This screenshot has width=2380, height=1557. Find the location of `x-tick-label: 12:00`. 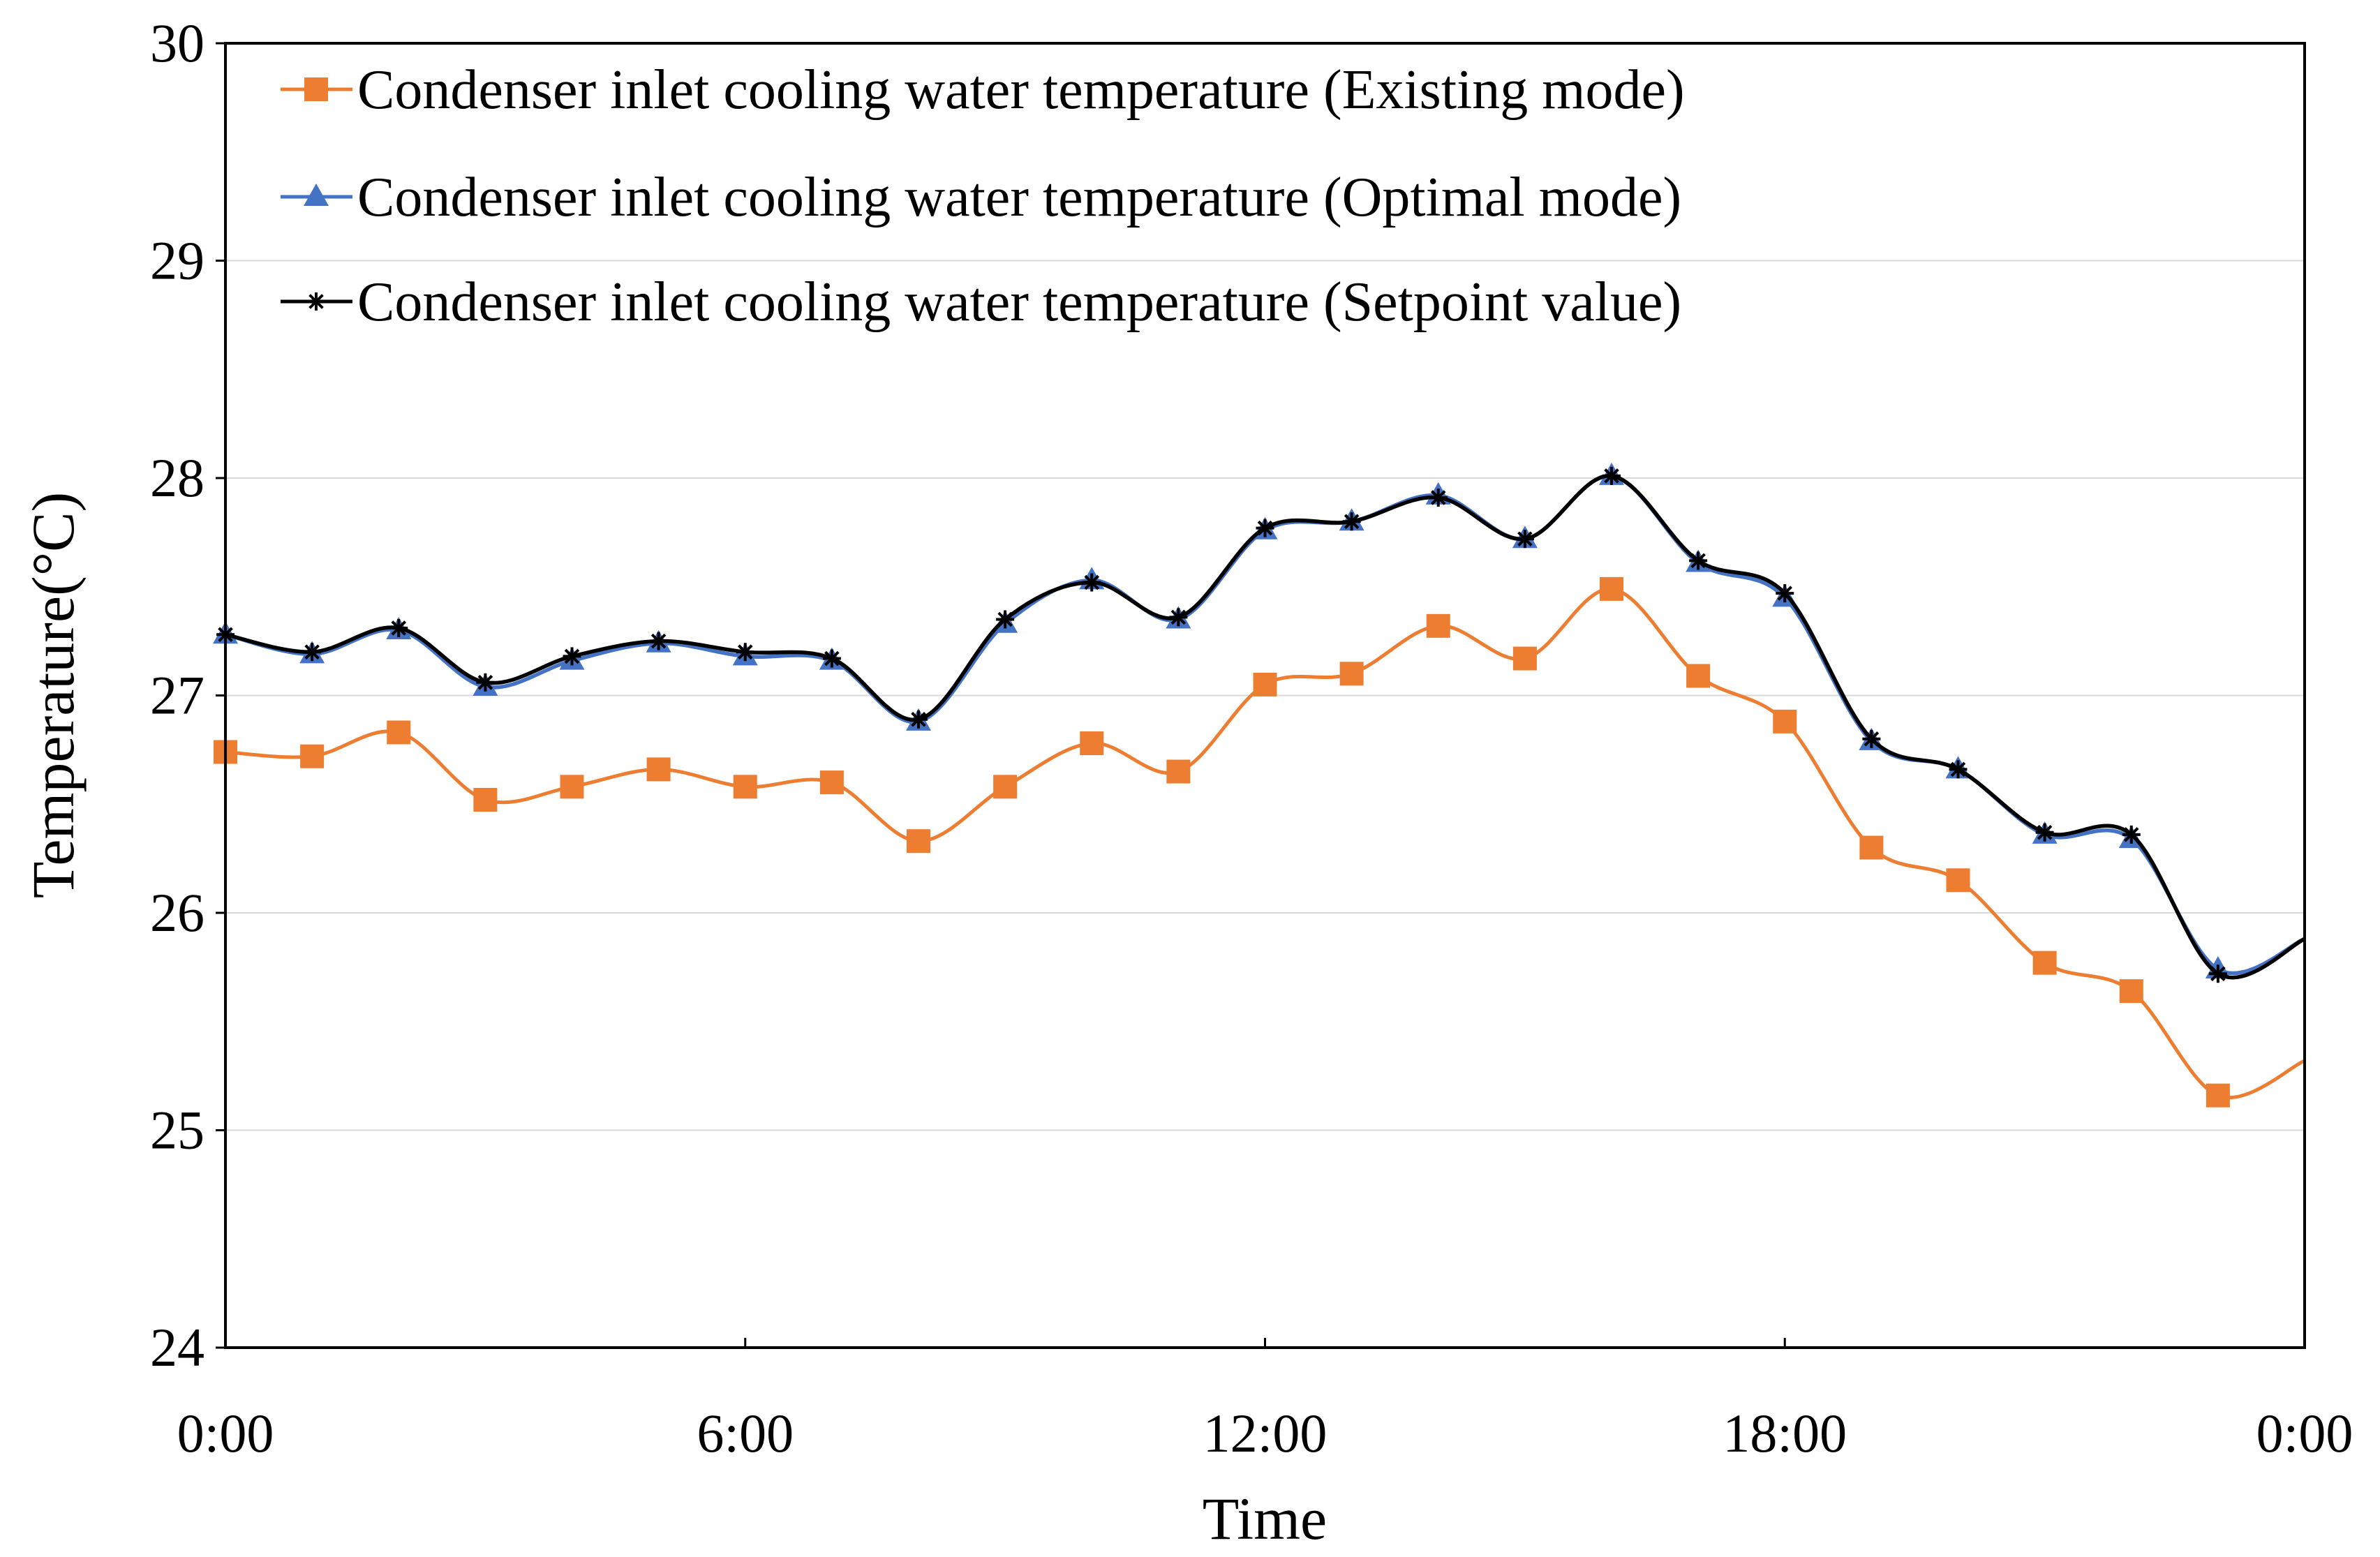

x-tick-label: 12:00 is located at coordinates (1265, 1433).